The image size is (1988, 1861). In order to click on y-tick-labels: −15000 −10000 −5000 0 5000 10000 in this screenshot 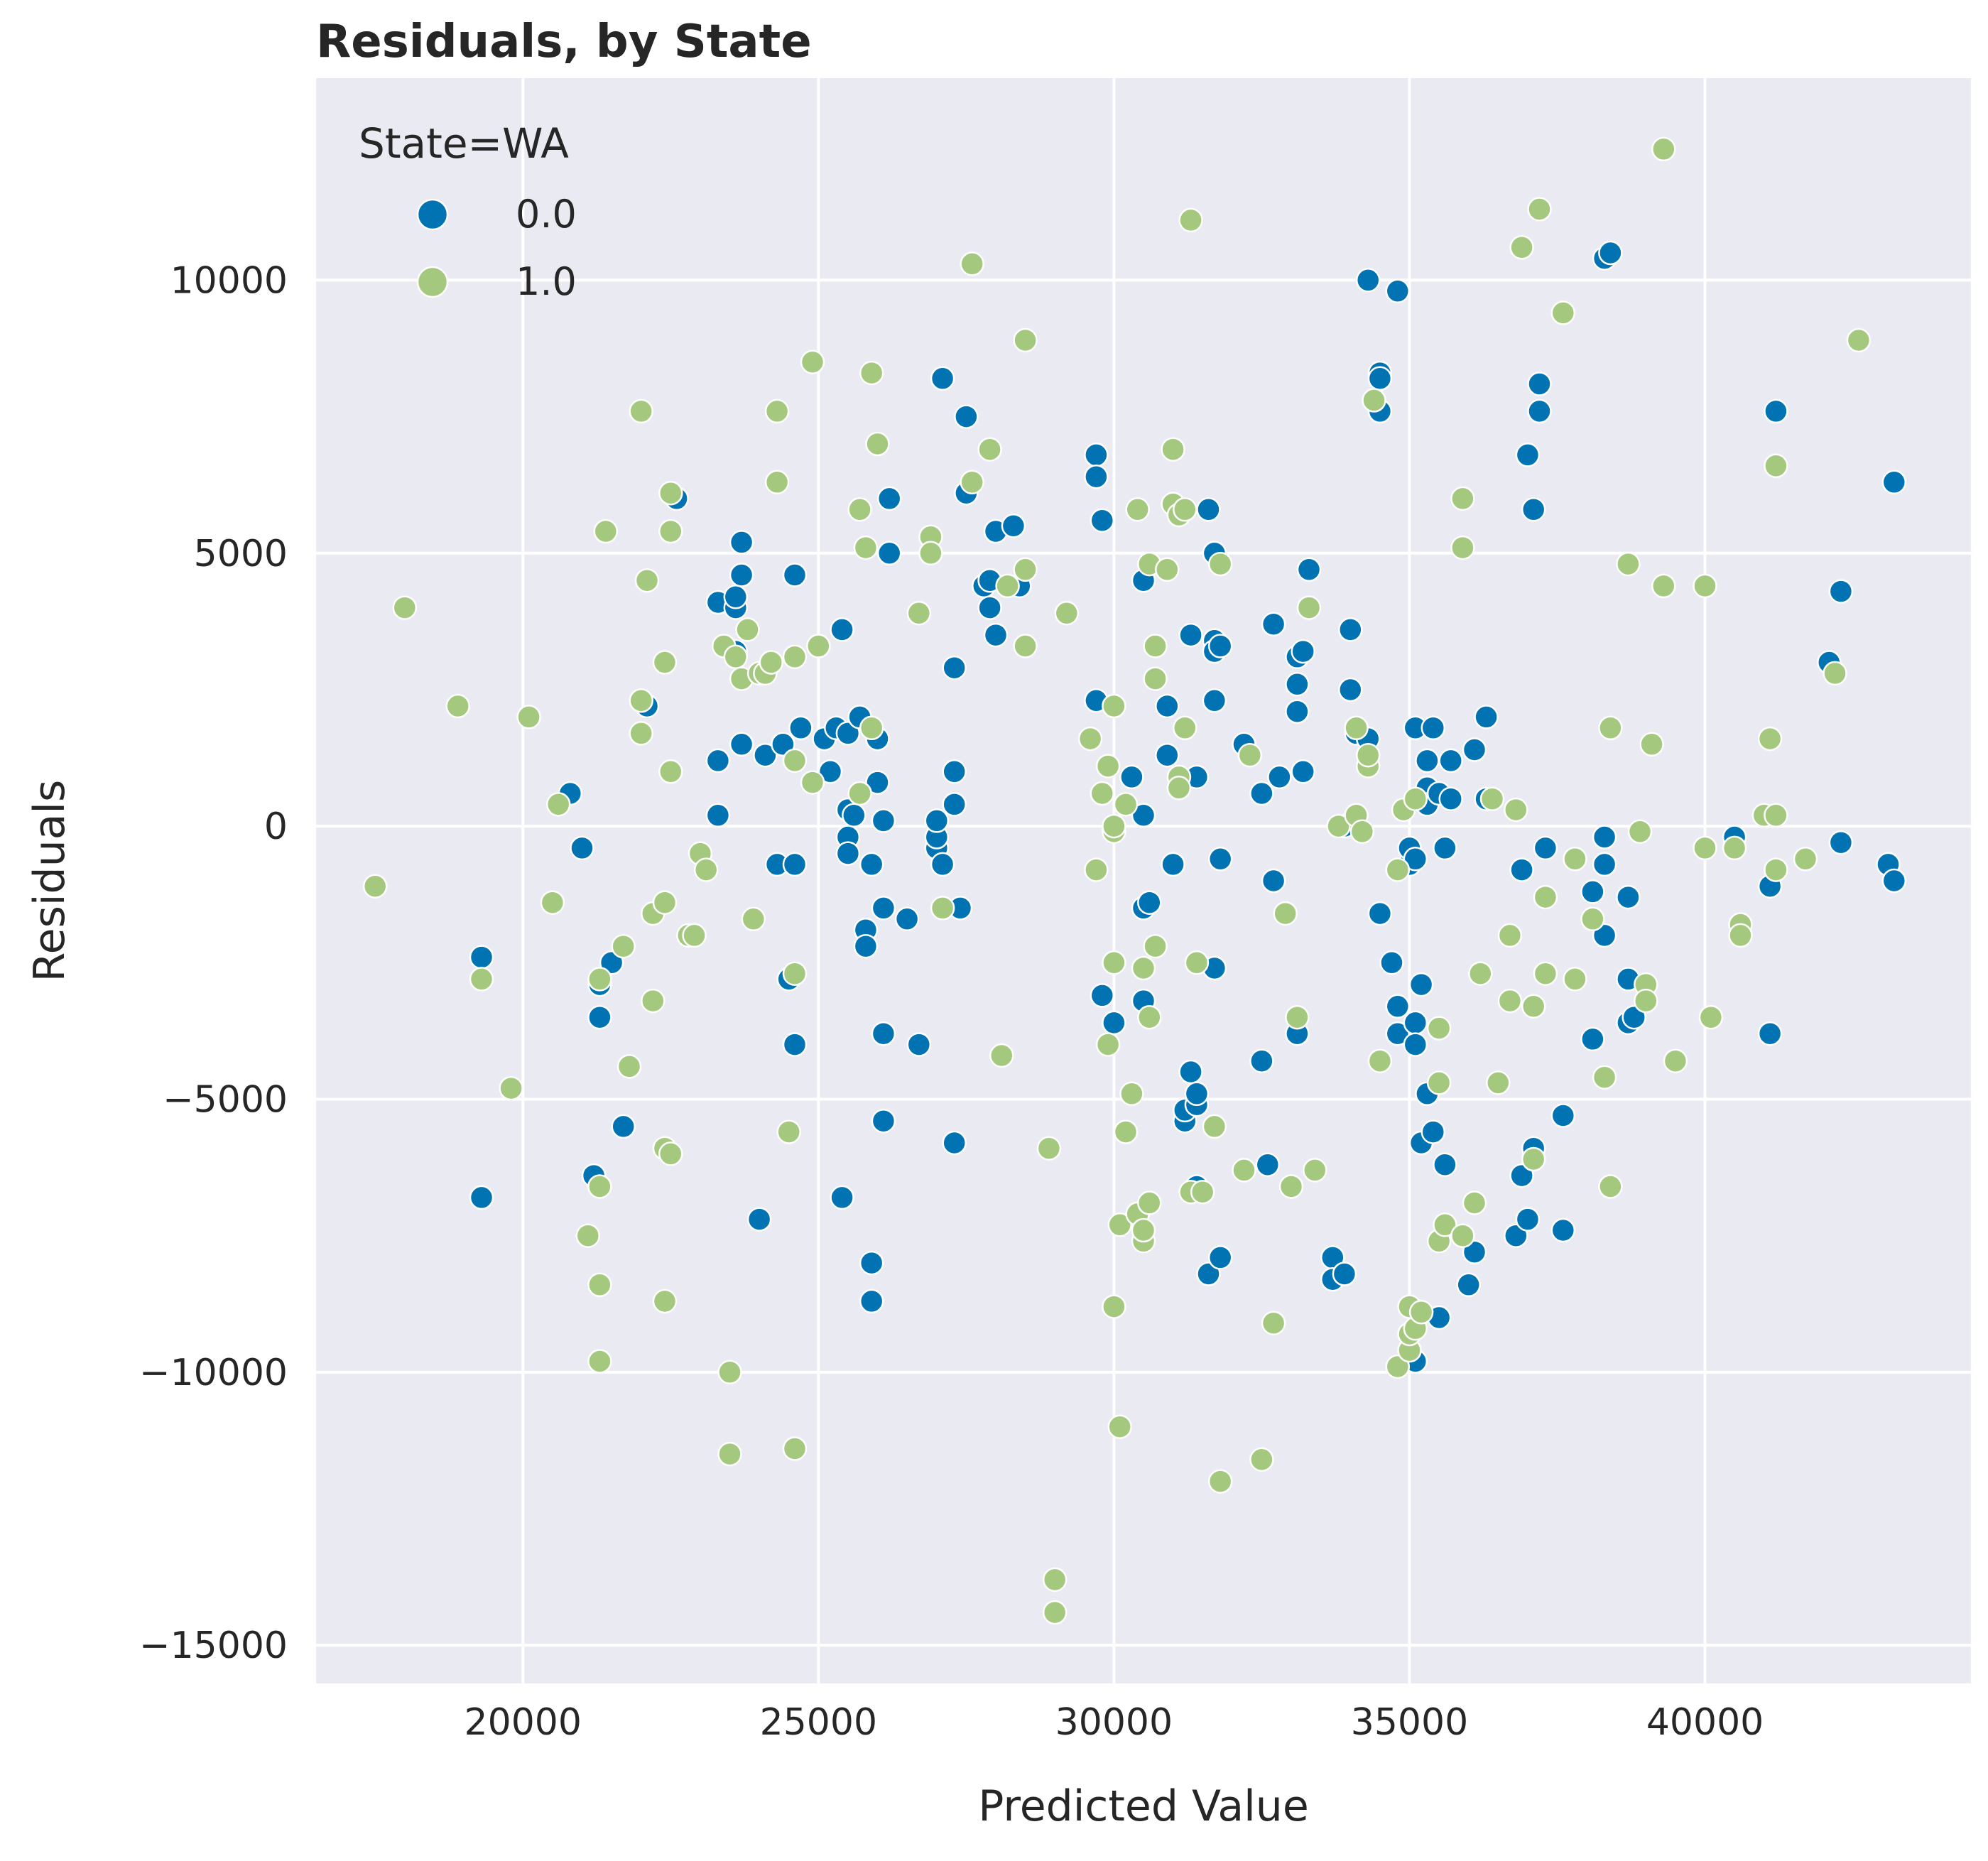, I will do `click(214, 963)`.